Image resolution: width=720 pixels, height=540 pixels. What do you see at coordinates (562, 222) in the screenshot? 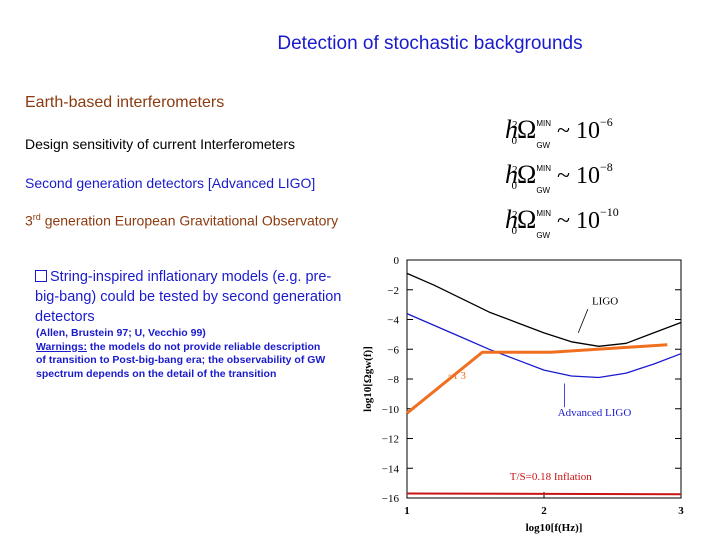
I see `sensitivity-formula-3: h20ΩMIN GW~ 10−10` at bounding box center [562, 222].